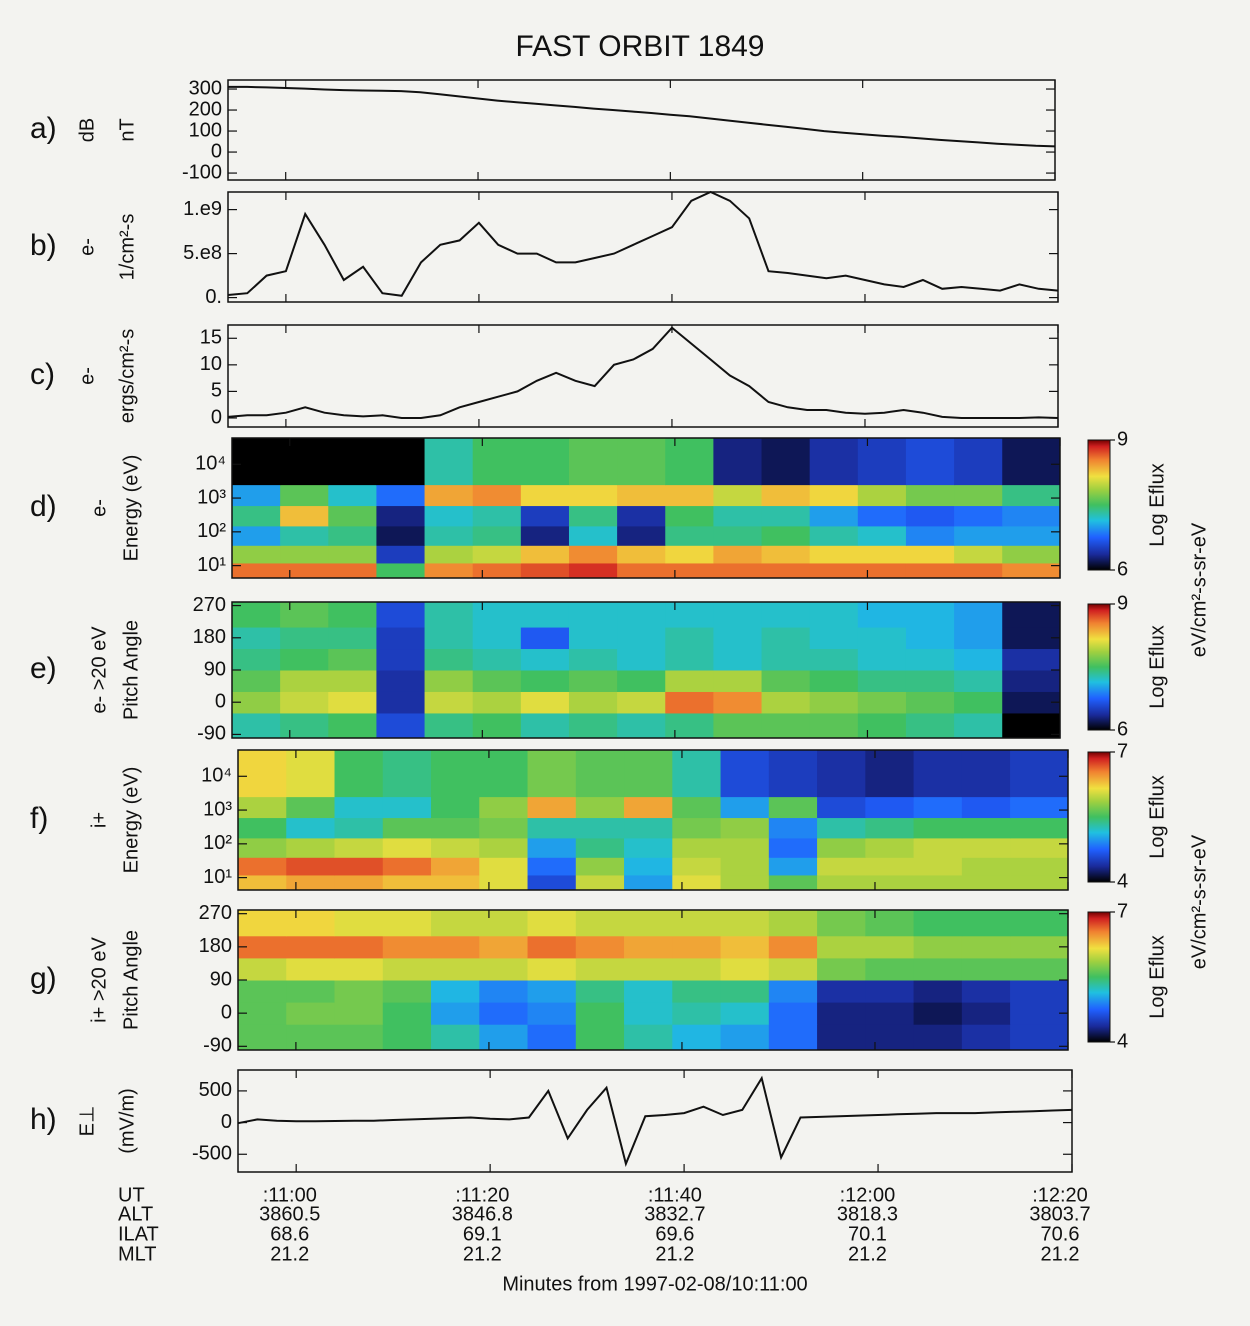 The width and height of the screenshot is (1250, 1326). Describe the element at coordinates (643, 247) in the screenshot. I see `plot-frame` at that location.